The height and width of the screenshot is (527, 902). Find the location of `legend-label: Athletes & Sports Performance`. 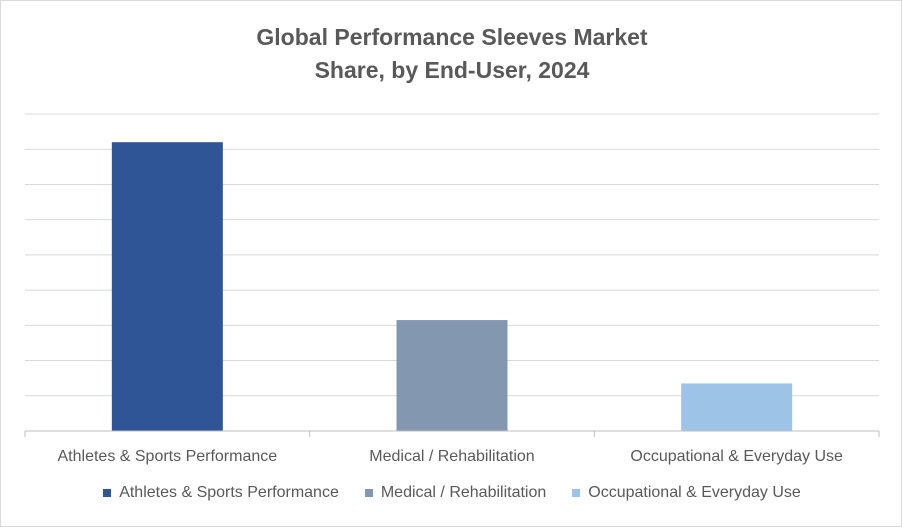

legend-label: Athletes & Sports Performance is located at coordinates (229, 492).